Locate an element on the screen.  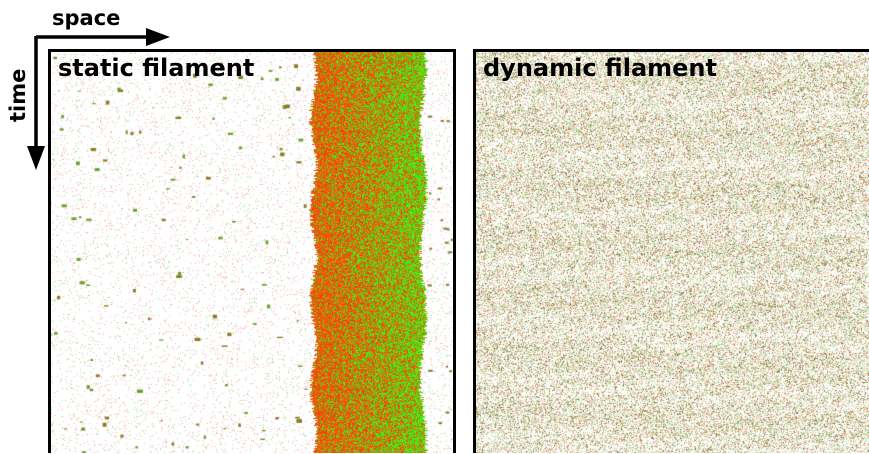
dynamic-filament-title: dynamic filament is located at coordinates (600, 68).